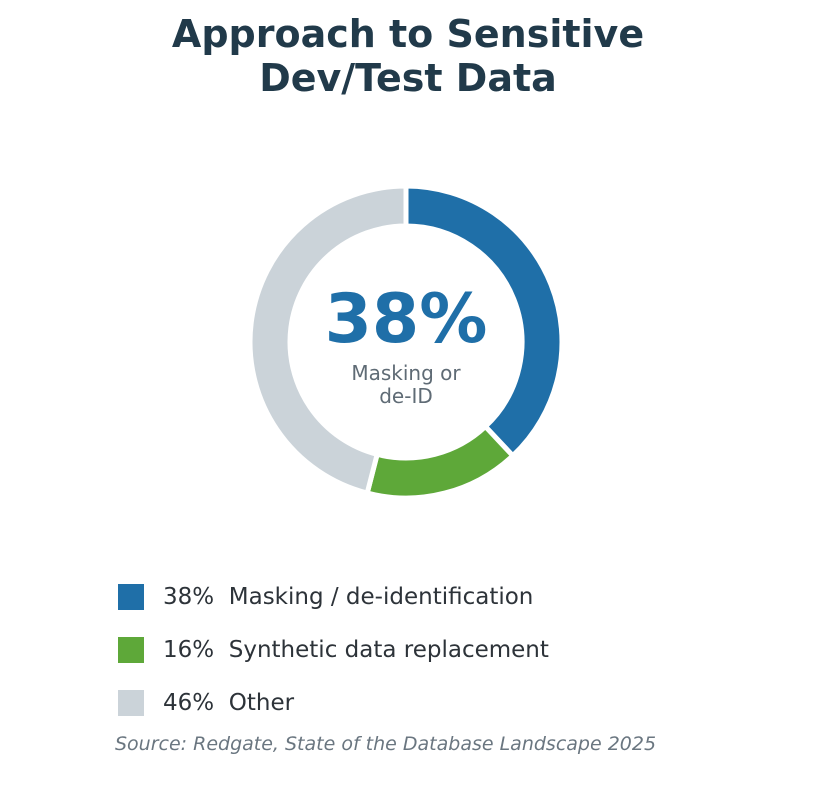 The height and width of the screenshot is (794, 816). Describe the element at coordinates (131, 702) in the screenshot. I see `legend-swatch-other` at that location.